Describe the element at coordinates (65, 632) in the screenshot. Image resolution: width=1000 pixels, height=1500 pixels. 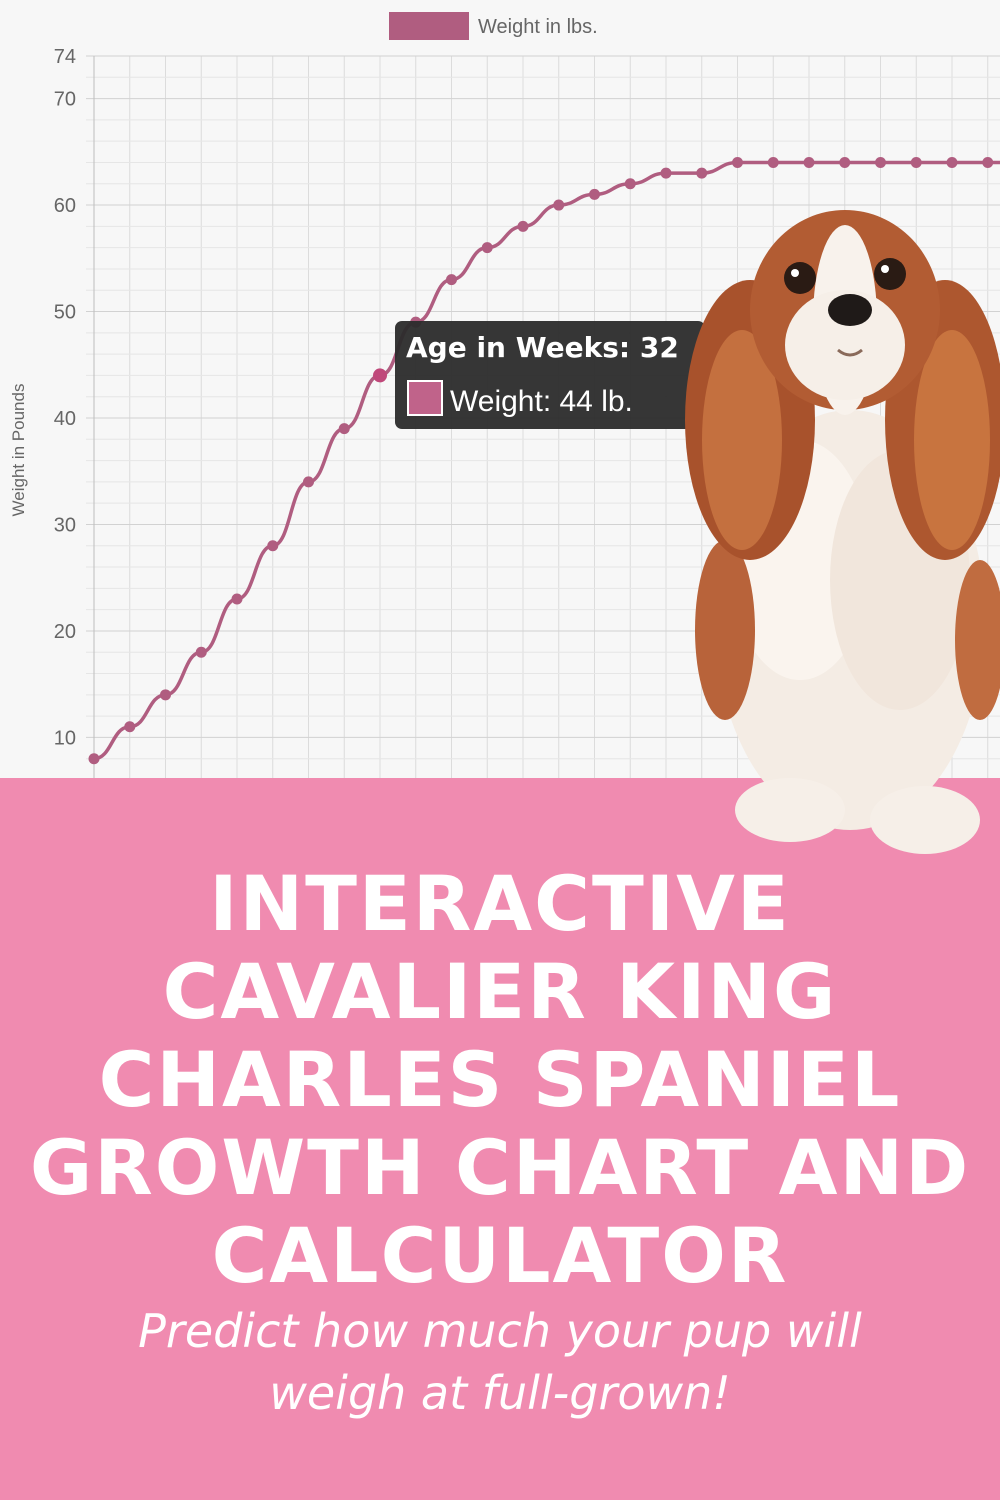
I see `y-tick-label: 20` at that location.